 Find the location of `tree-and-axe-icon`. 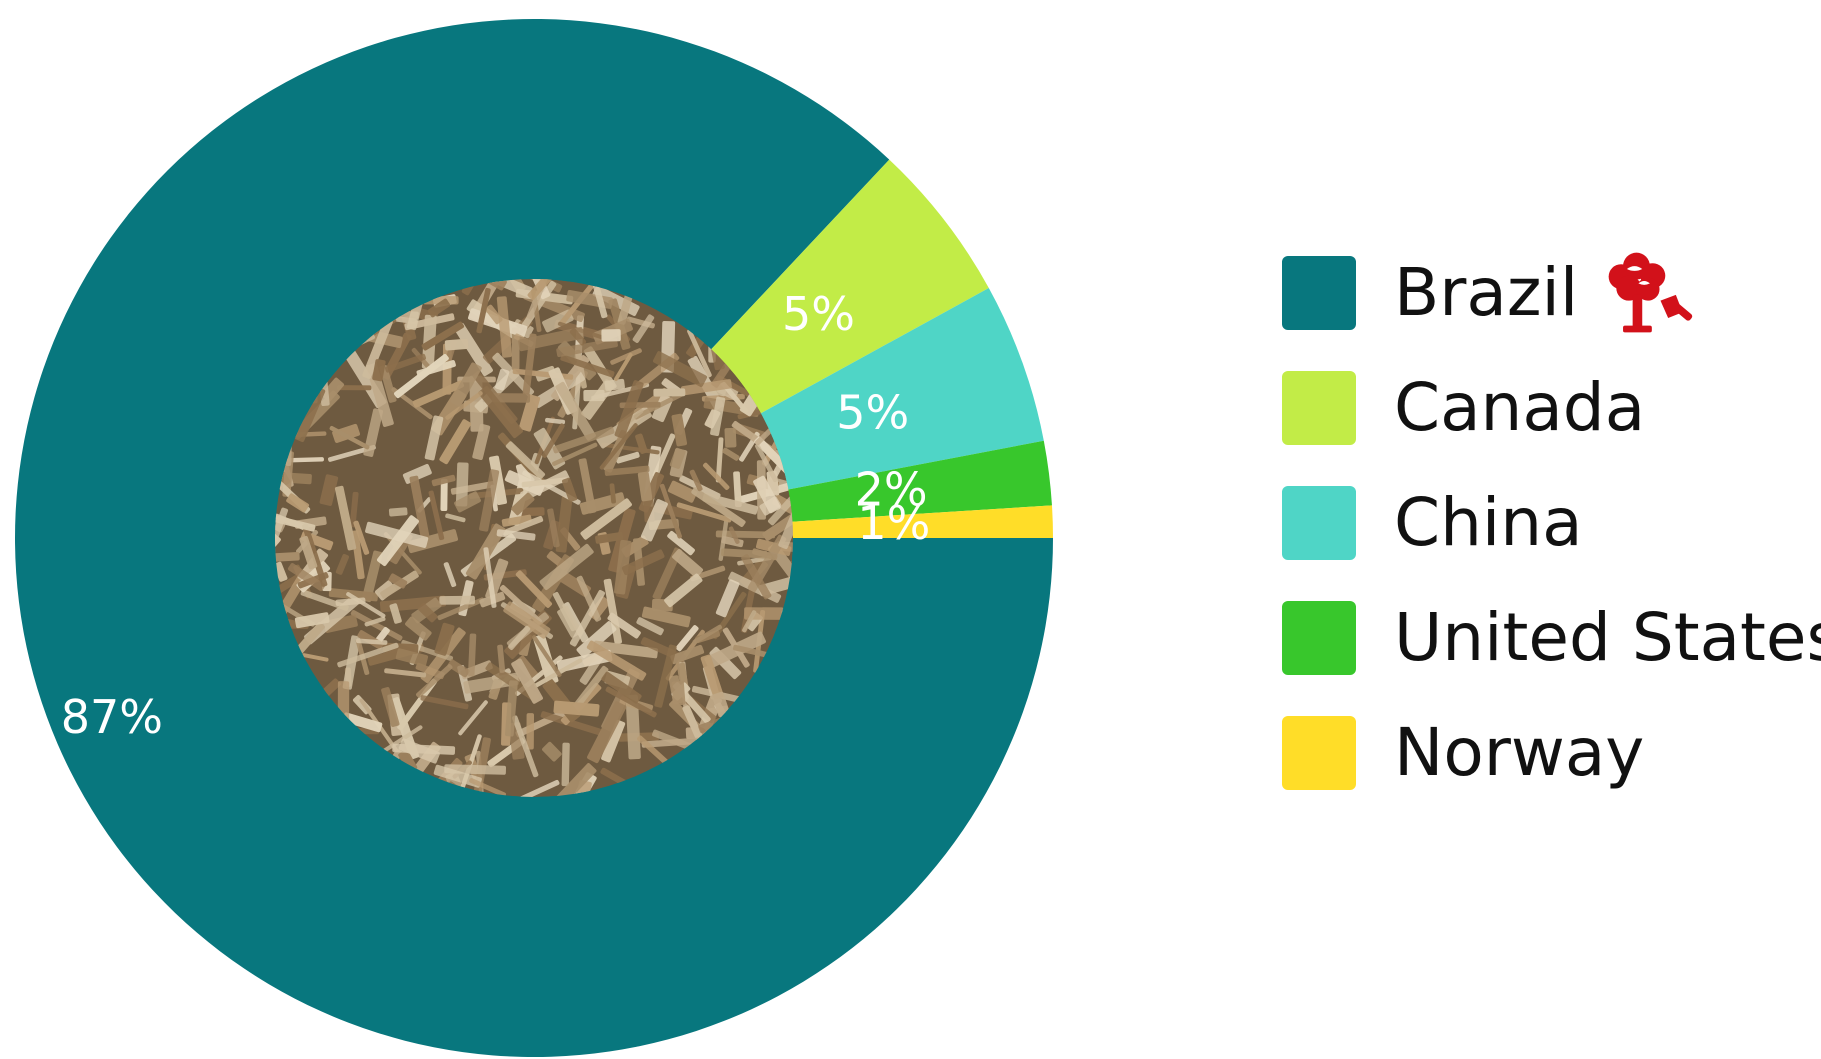

tree-and-axe-icon is located at coordinates (1650, 292).